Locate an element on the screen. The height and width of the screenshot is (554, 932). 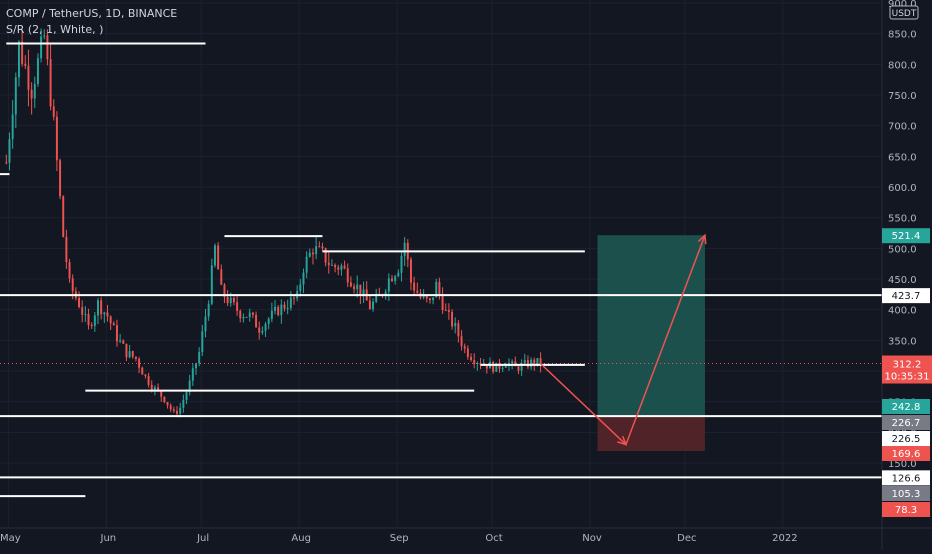
price-label-text: 126.6 is located at coordinates (906, 478).